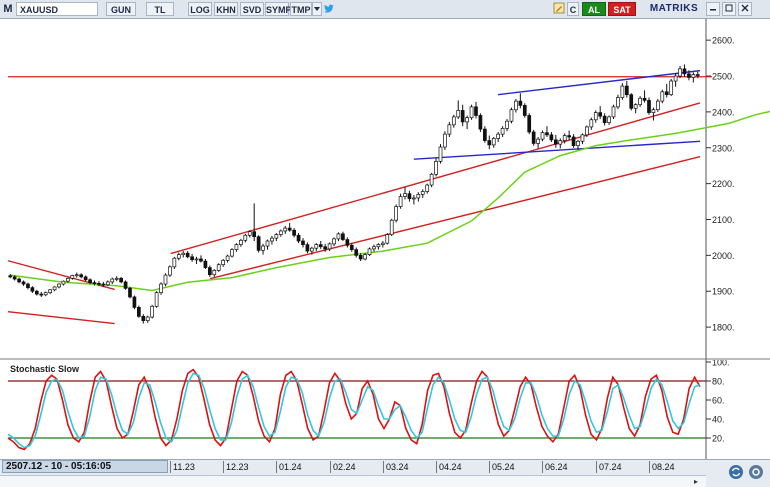  I want to click on month-label: 01.24, so click(289, 467).